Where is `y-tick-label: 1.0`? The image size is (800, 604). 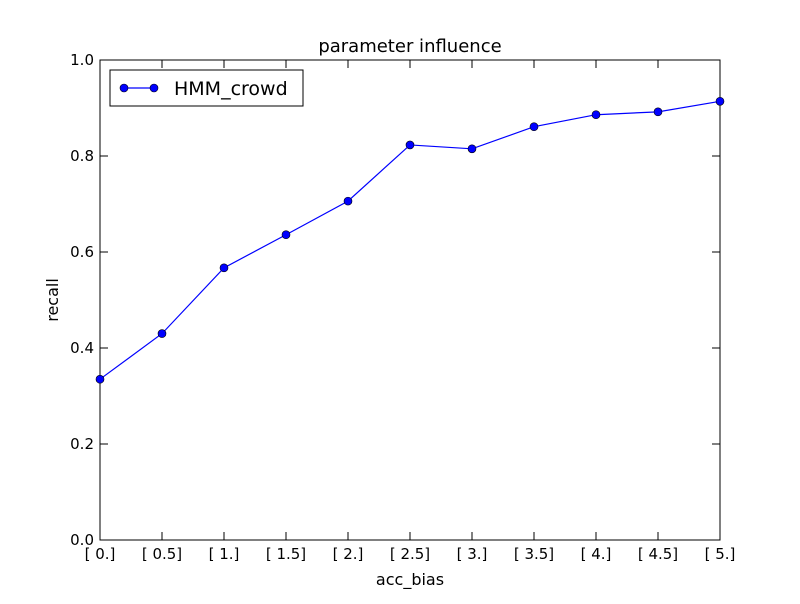
y-tick-label: 1.0 is located at coordinates (82, 60).